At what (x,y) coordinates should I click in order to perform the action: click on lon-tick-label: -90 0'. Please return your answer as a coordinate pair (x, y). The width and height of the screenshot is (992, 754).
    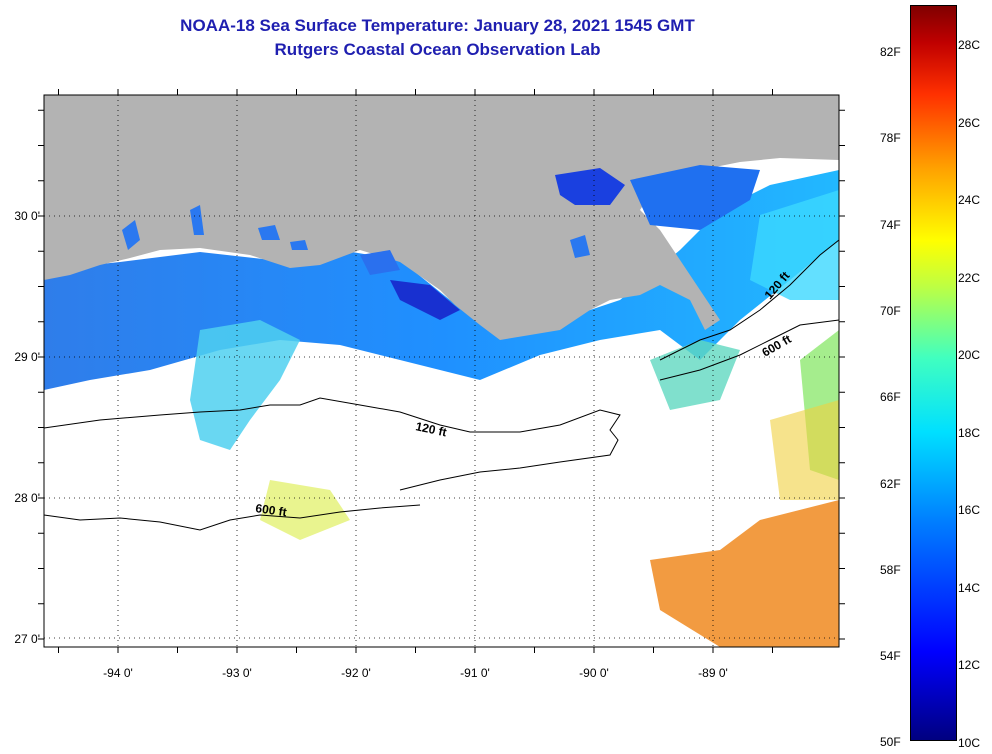
    Looking at the image, I should click on (594, 673).